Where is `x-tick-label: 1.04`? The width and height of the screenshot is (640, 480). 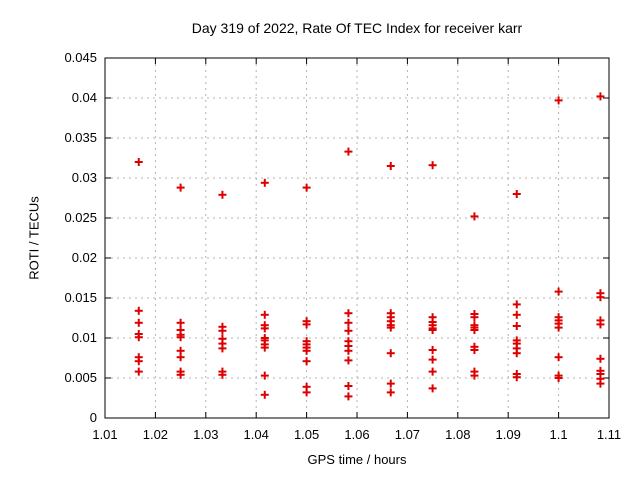
x-tick-label: 1.04 is located at coordinates (256, 434).